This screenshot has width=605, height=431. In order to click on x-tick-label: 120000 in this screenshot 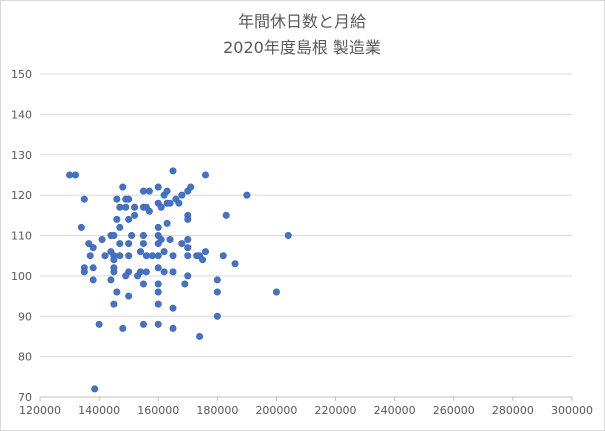, I will do `click(40, 410)`.